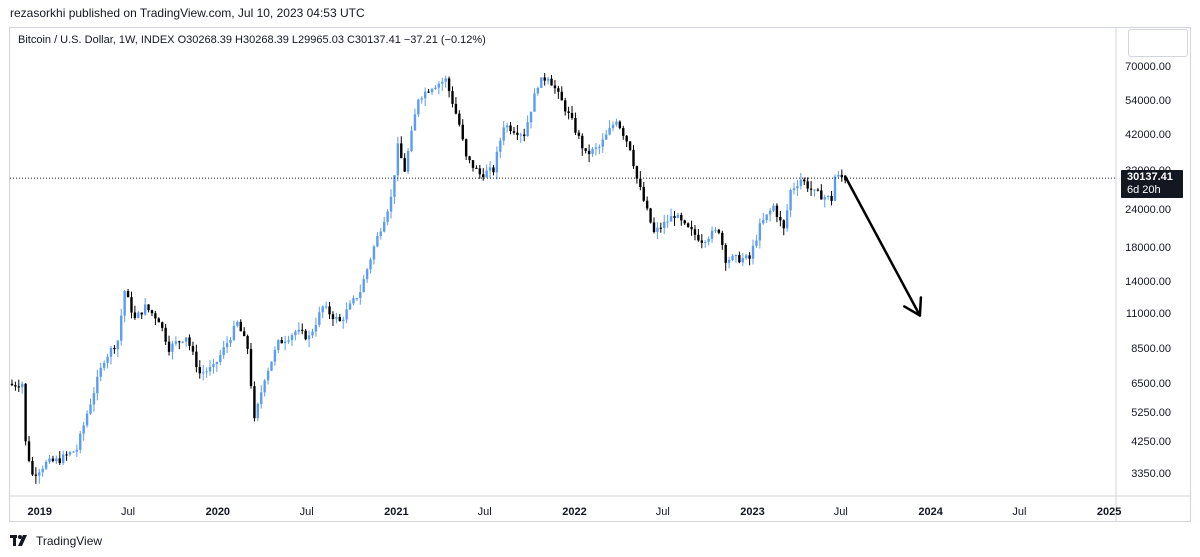 This screenshot has width=1200, height=557. What do you see at coordinates (1148, 101) in the screenshot?
I see `price-tick-label: 54000.00` at bounding box center [1148, 101].